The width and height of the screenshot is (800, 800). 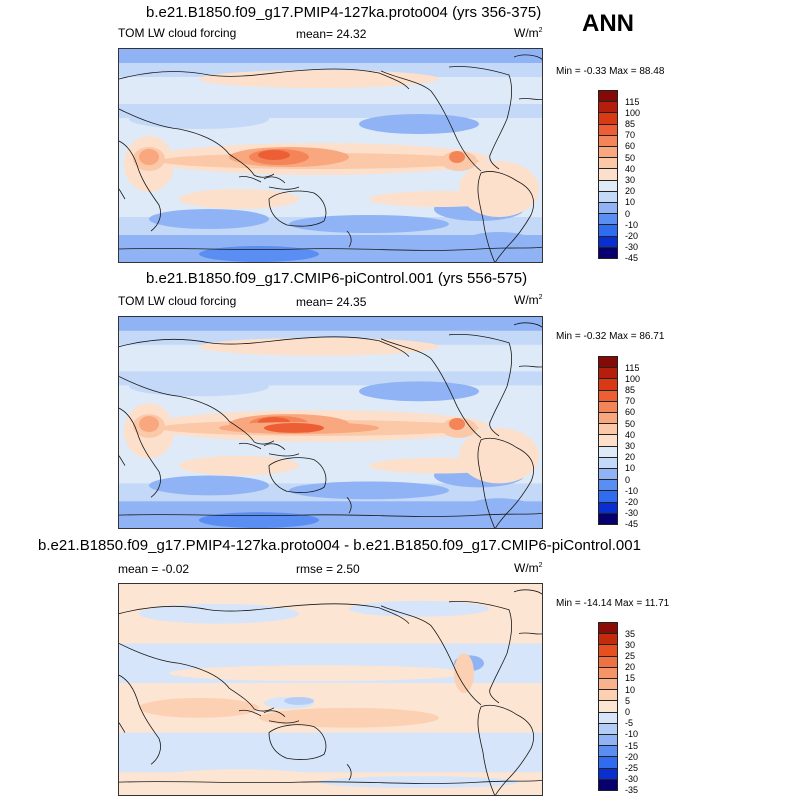 What do you see at coordinates (630, 446) in the screenshot?
I see `colorbar-label: 30` at bounding box center [630, 446].